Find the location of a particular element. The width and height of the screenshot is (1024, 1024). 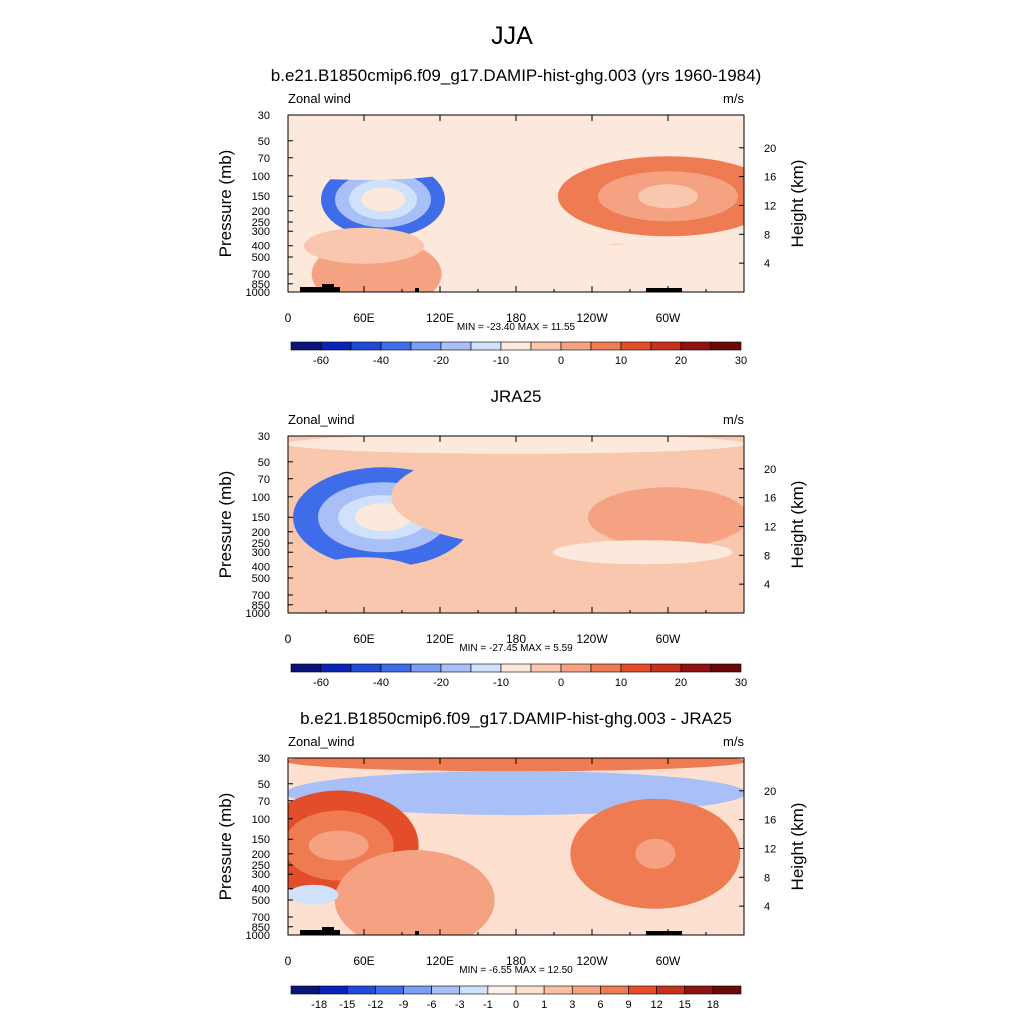

min-max-stats: MIN = -27.45 MAX = 5.59 is located at coordinates (516, 648).